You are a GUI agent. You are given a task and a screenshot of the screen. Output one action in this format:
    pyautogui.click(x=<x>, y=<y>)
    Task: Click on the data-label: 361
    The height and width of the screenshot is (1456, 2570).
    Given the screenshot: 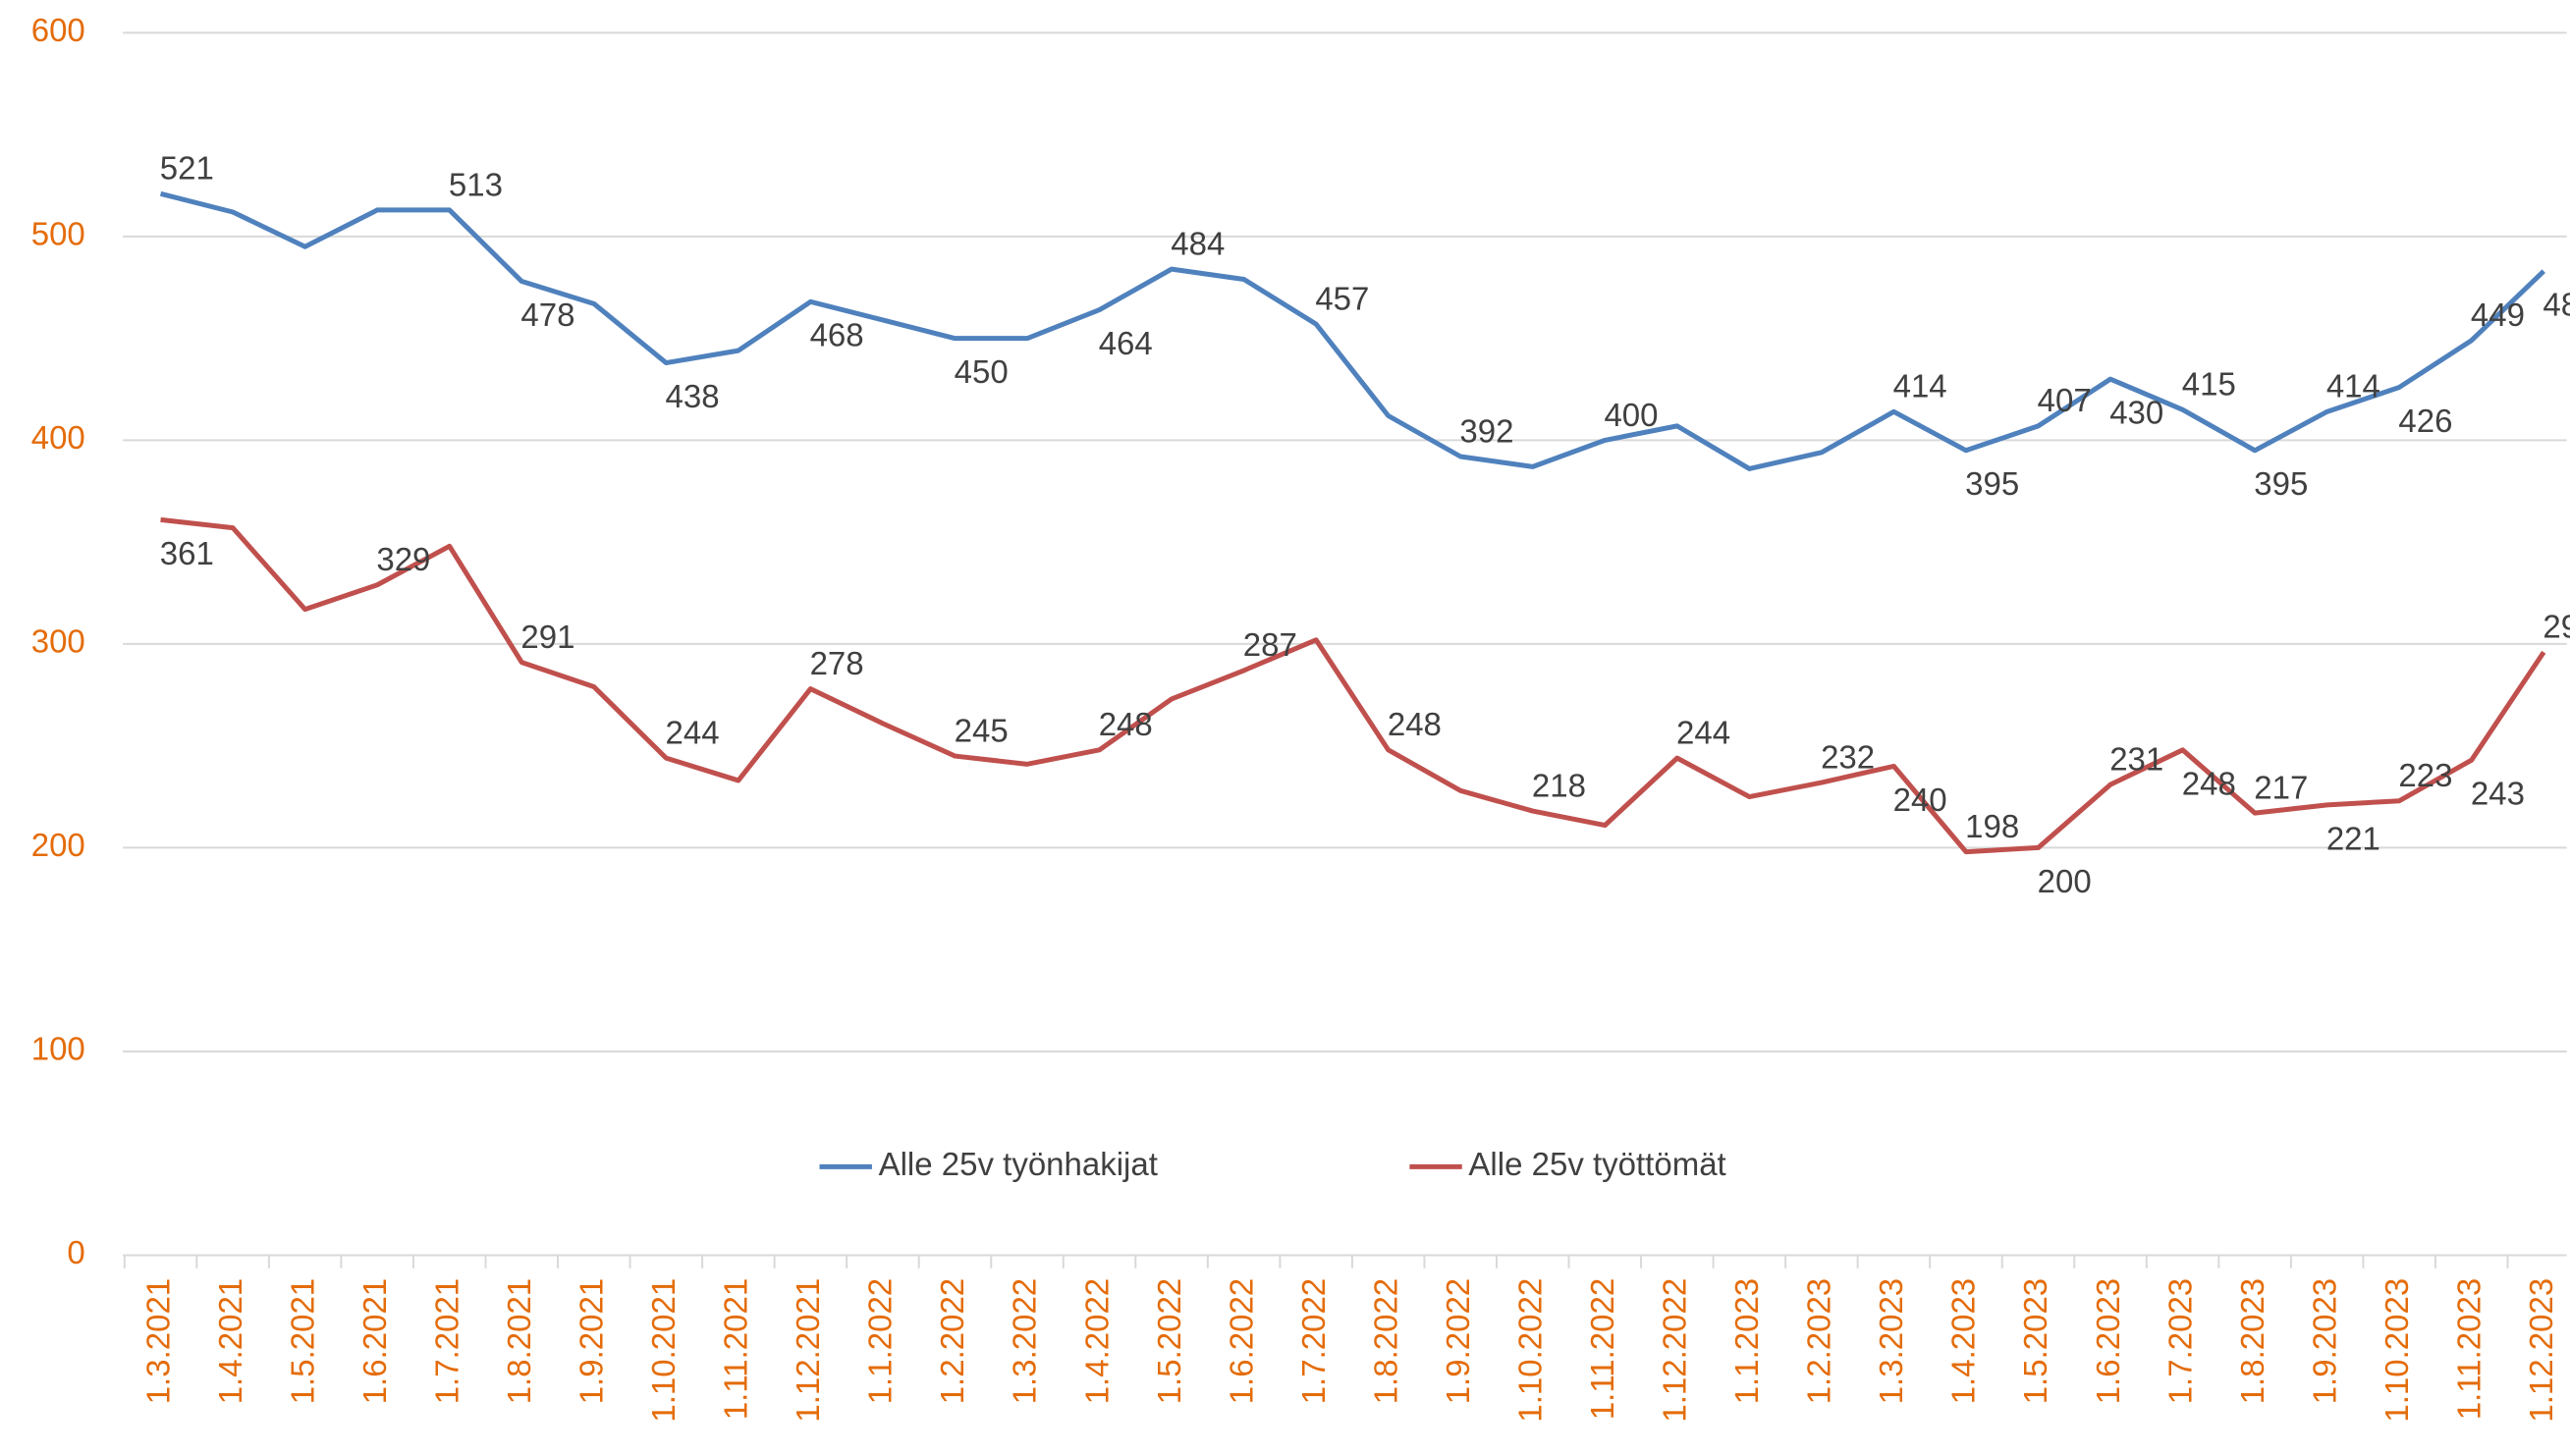 What is the action you would take?
    pyautogui.click(x=187, y=553)
    